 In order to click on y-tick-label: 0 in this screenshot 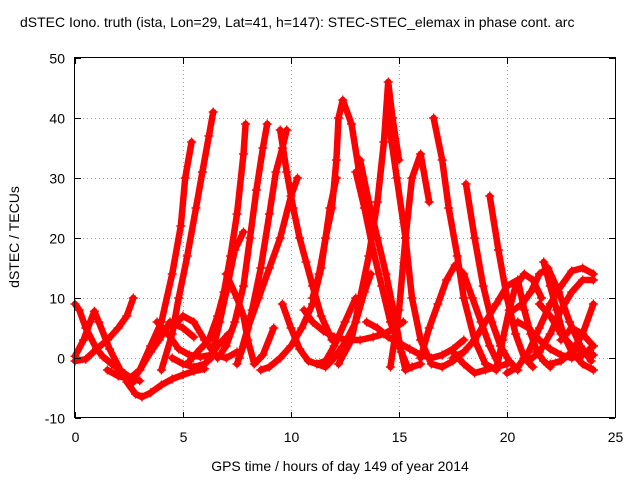, I will do `click(61, 359)`.